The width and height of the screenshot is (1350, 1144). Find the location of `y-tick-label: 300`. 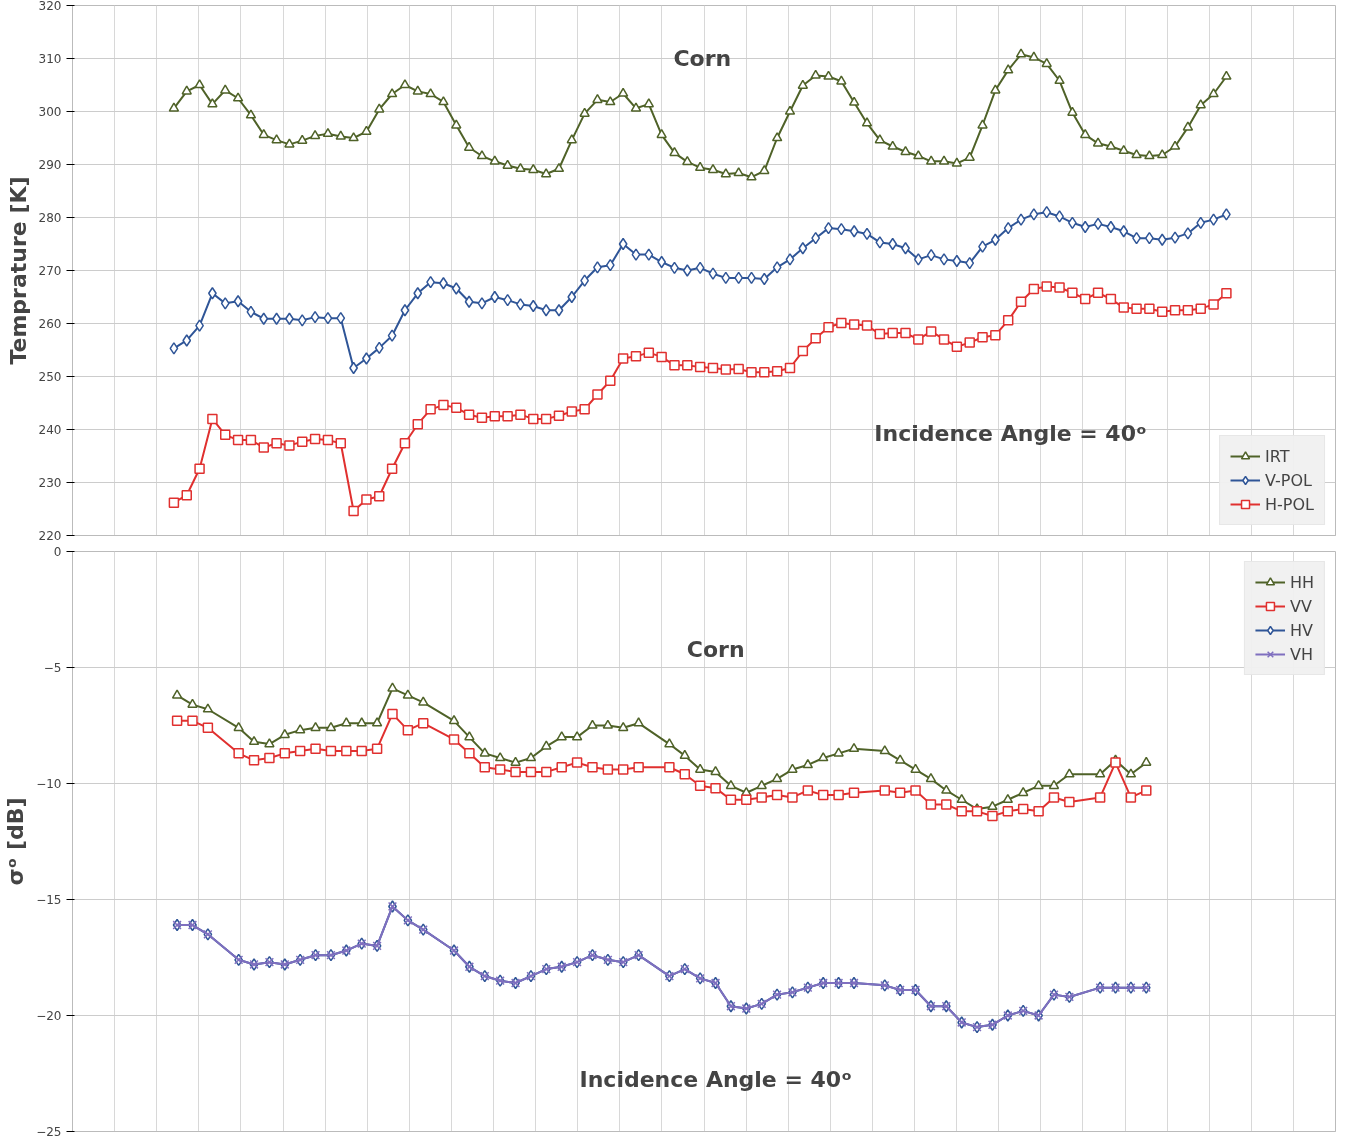

y-tick-label: 300 is located at coordinates (50, 112).